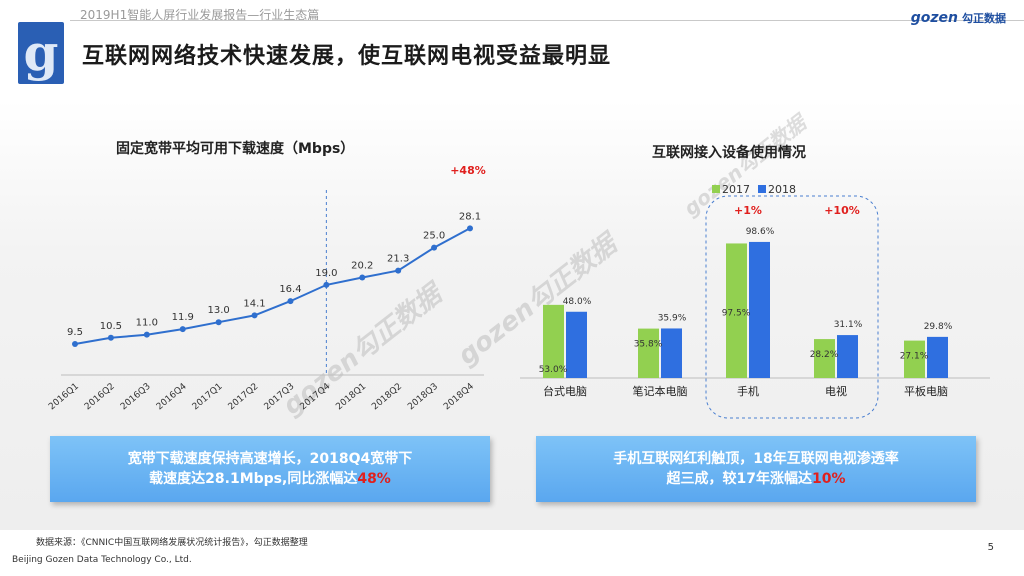 The width and height of the screenshot is (1024, 576). What do you see at coordinates (347, 56) in the screenshot?
I see `page-title: 互联网网络技术快速发展，使互联网电视受益最明显` at bounding box center [347, 56].